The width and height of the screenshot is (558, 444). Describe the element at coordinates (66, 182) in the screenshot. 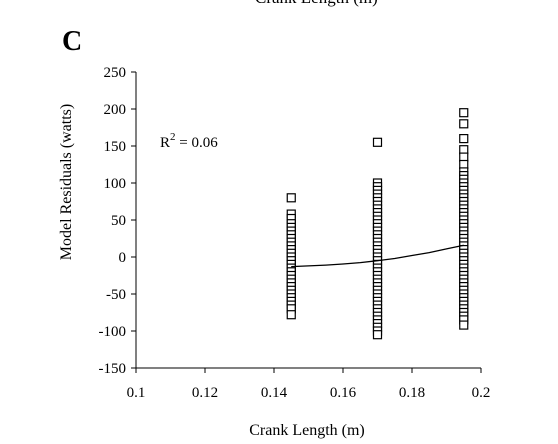

I see `y-axis-title: Model Residuals (watts)` at that location.